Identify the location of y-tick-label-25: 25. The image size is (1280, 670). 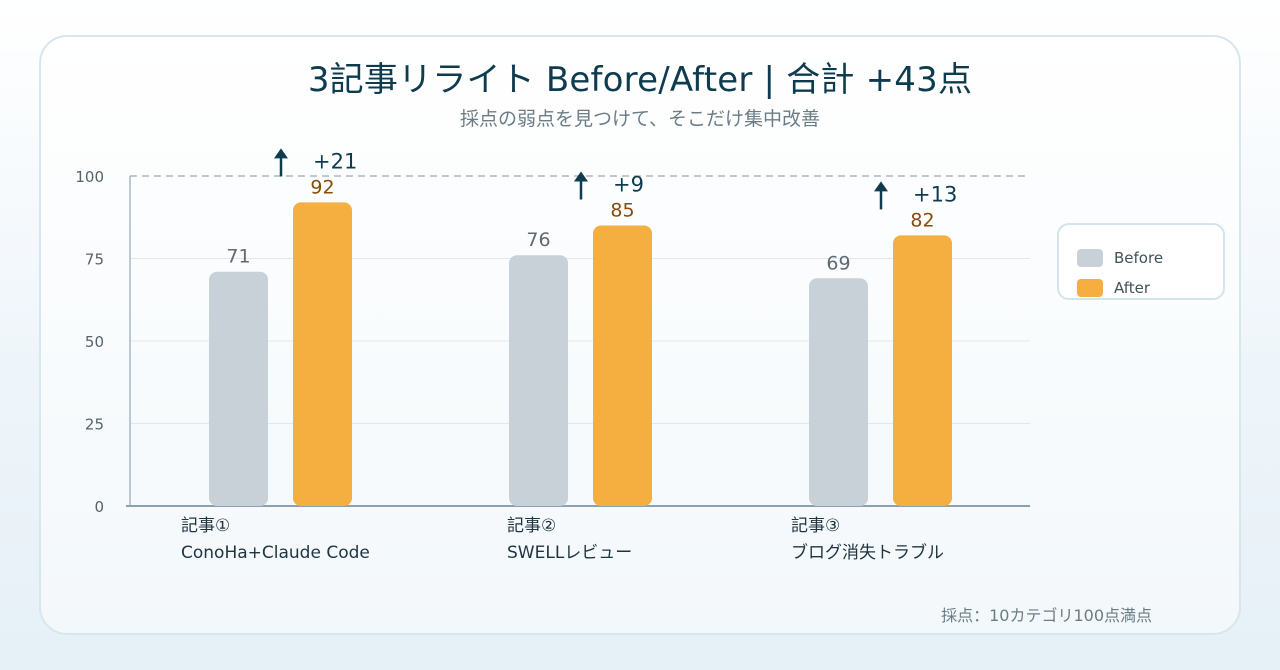
(94, 425).